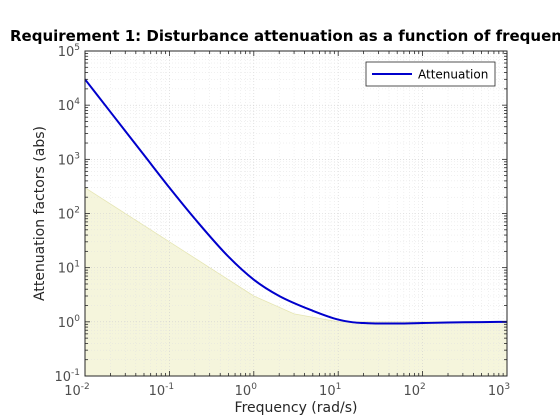 Image resolution: width=560 pixels, height=420 pixels. I want to click on x-axis-label: Frequency (rad/s), so click(296, 408).